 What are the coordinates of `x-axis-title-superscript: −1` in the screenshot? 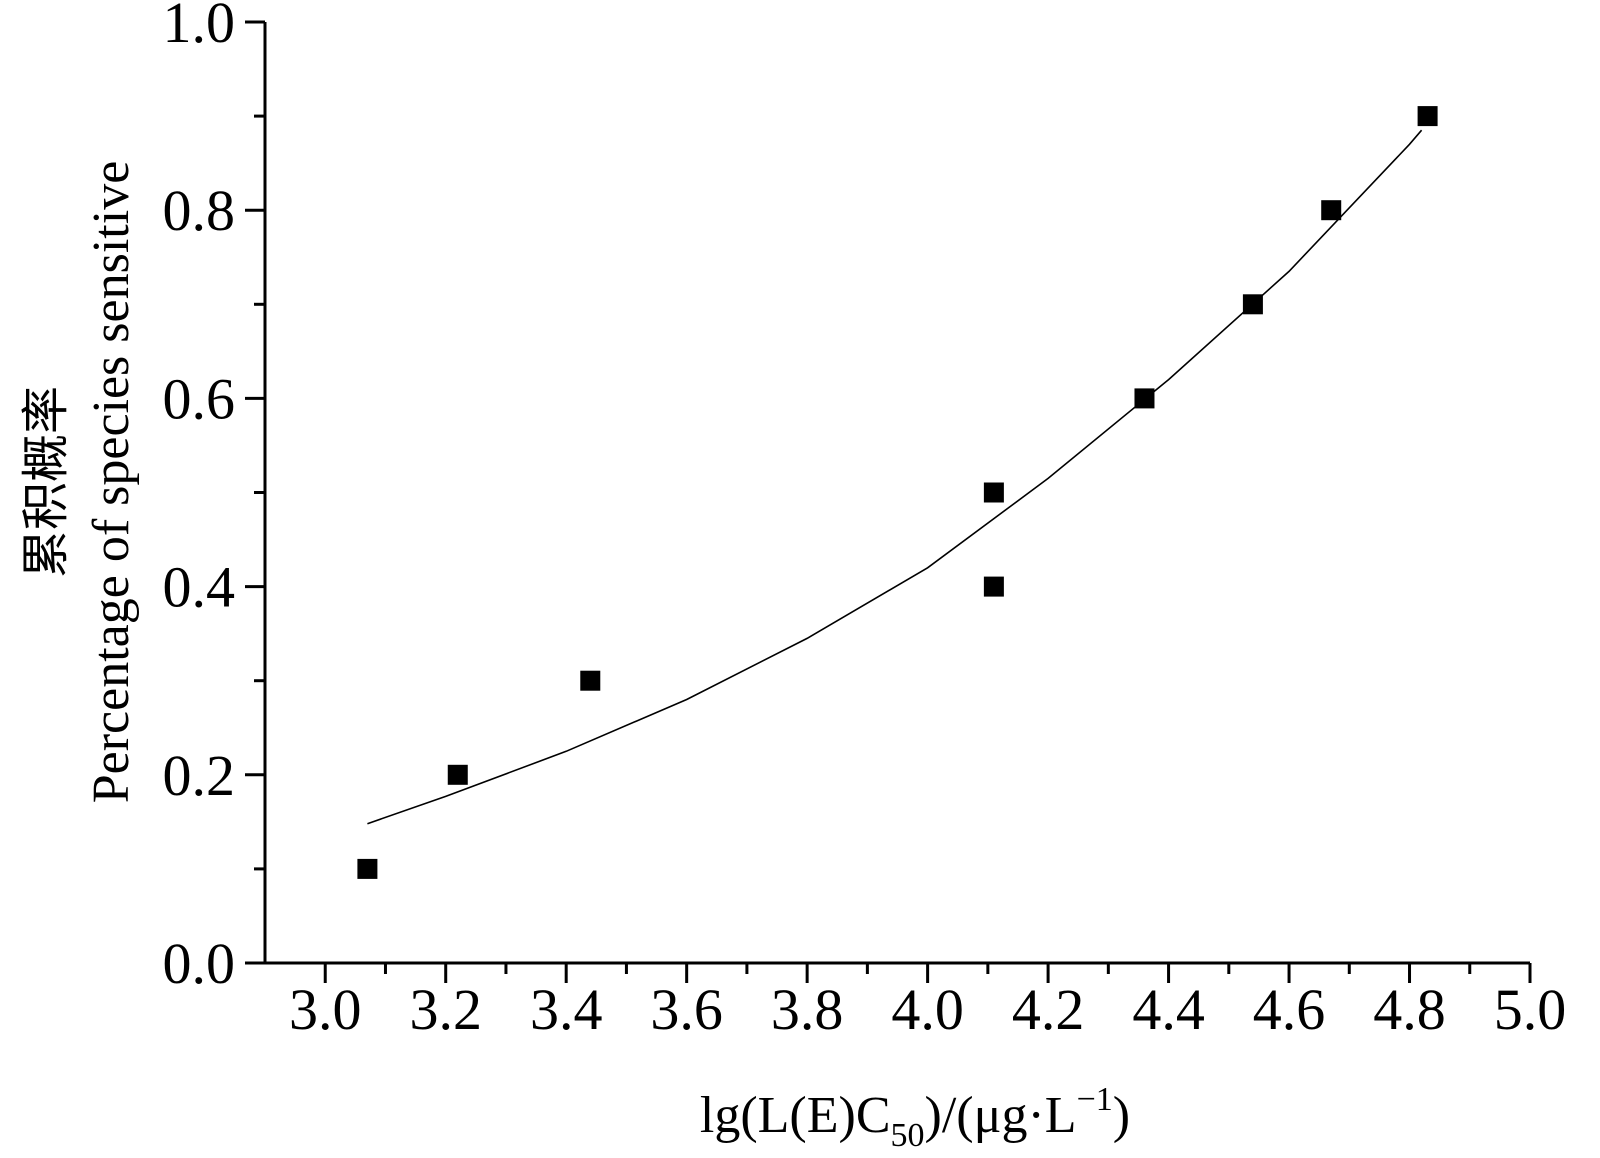 It's located at (1095, 1099).